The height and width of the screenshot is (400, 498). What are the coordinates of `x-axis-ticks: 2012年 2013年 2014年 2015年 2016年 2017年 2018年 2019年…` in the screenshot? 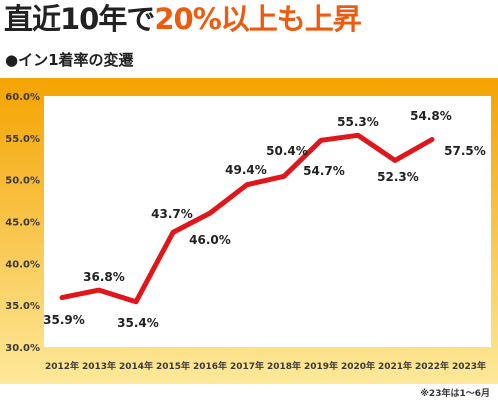 It's located at (265, 366).